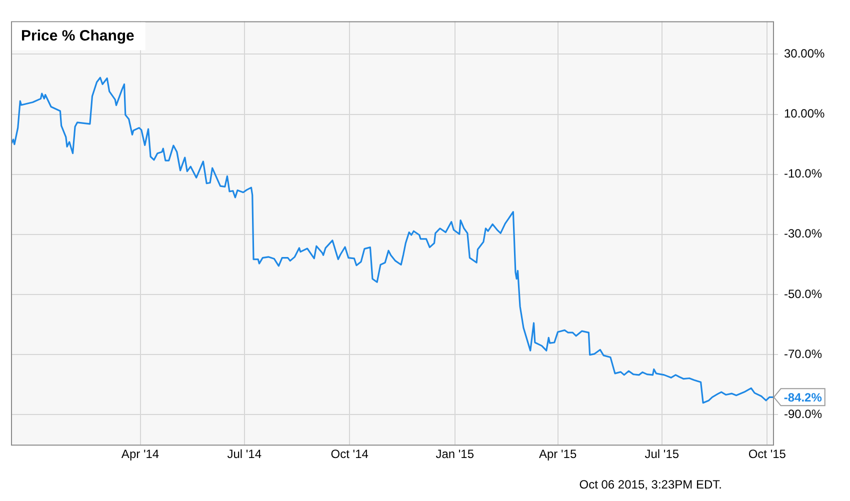 The height and width of the screenshot is (501, 850). Describe the element at coordinates (767, 454) in the screenshot. I see `x-tick-label: Oct '15` at that location.